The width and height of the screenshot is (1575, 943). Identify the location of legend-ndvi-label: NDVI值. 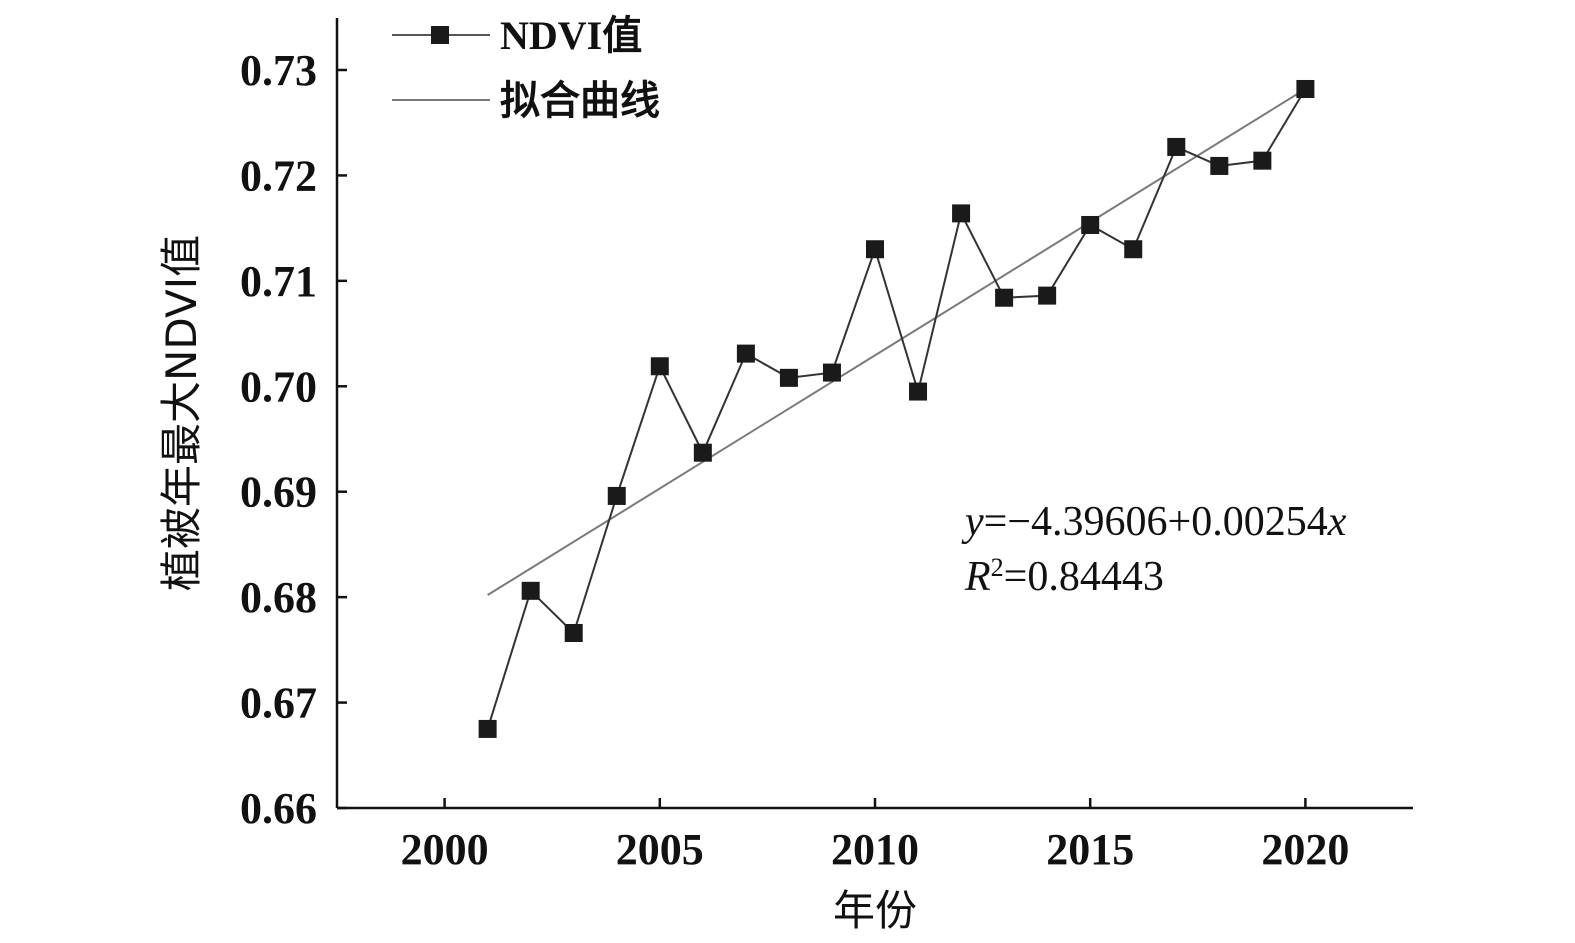
(571, 35).